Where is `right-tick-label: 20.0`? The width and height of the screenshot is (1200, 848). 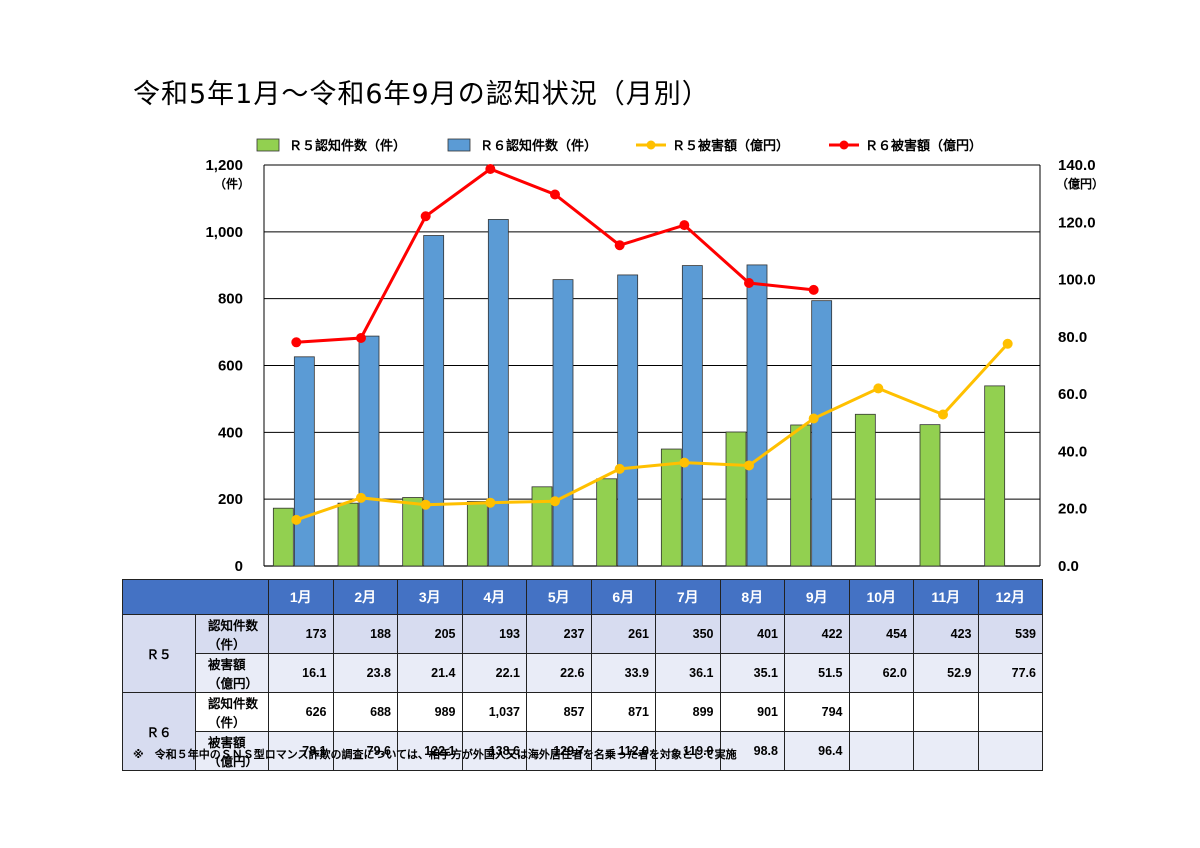 right-tick-label: 20.0 is located at coordinates (1072, 509).